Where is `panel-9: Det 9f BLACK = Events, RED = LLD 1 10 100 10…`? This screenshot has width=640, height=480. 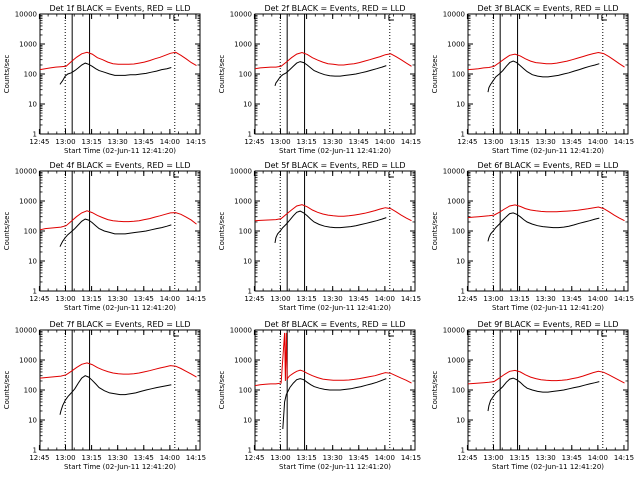 panel-9: Det 9f BLACK = Events, RED = LLD 1 10 100 10… is located at coordinates (532, 395).